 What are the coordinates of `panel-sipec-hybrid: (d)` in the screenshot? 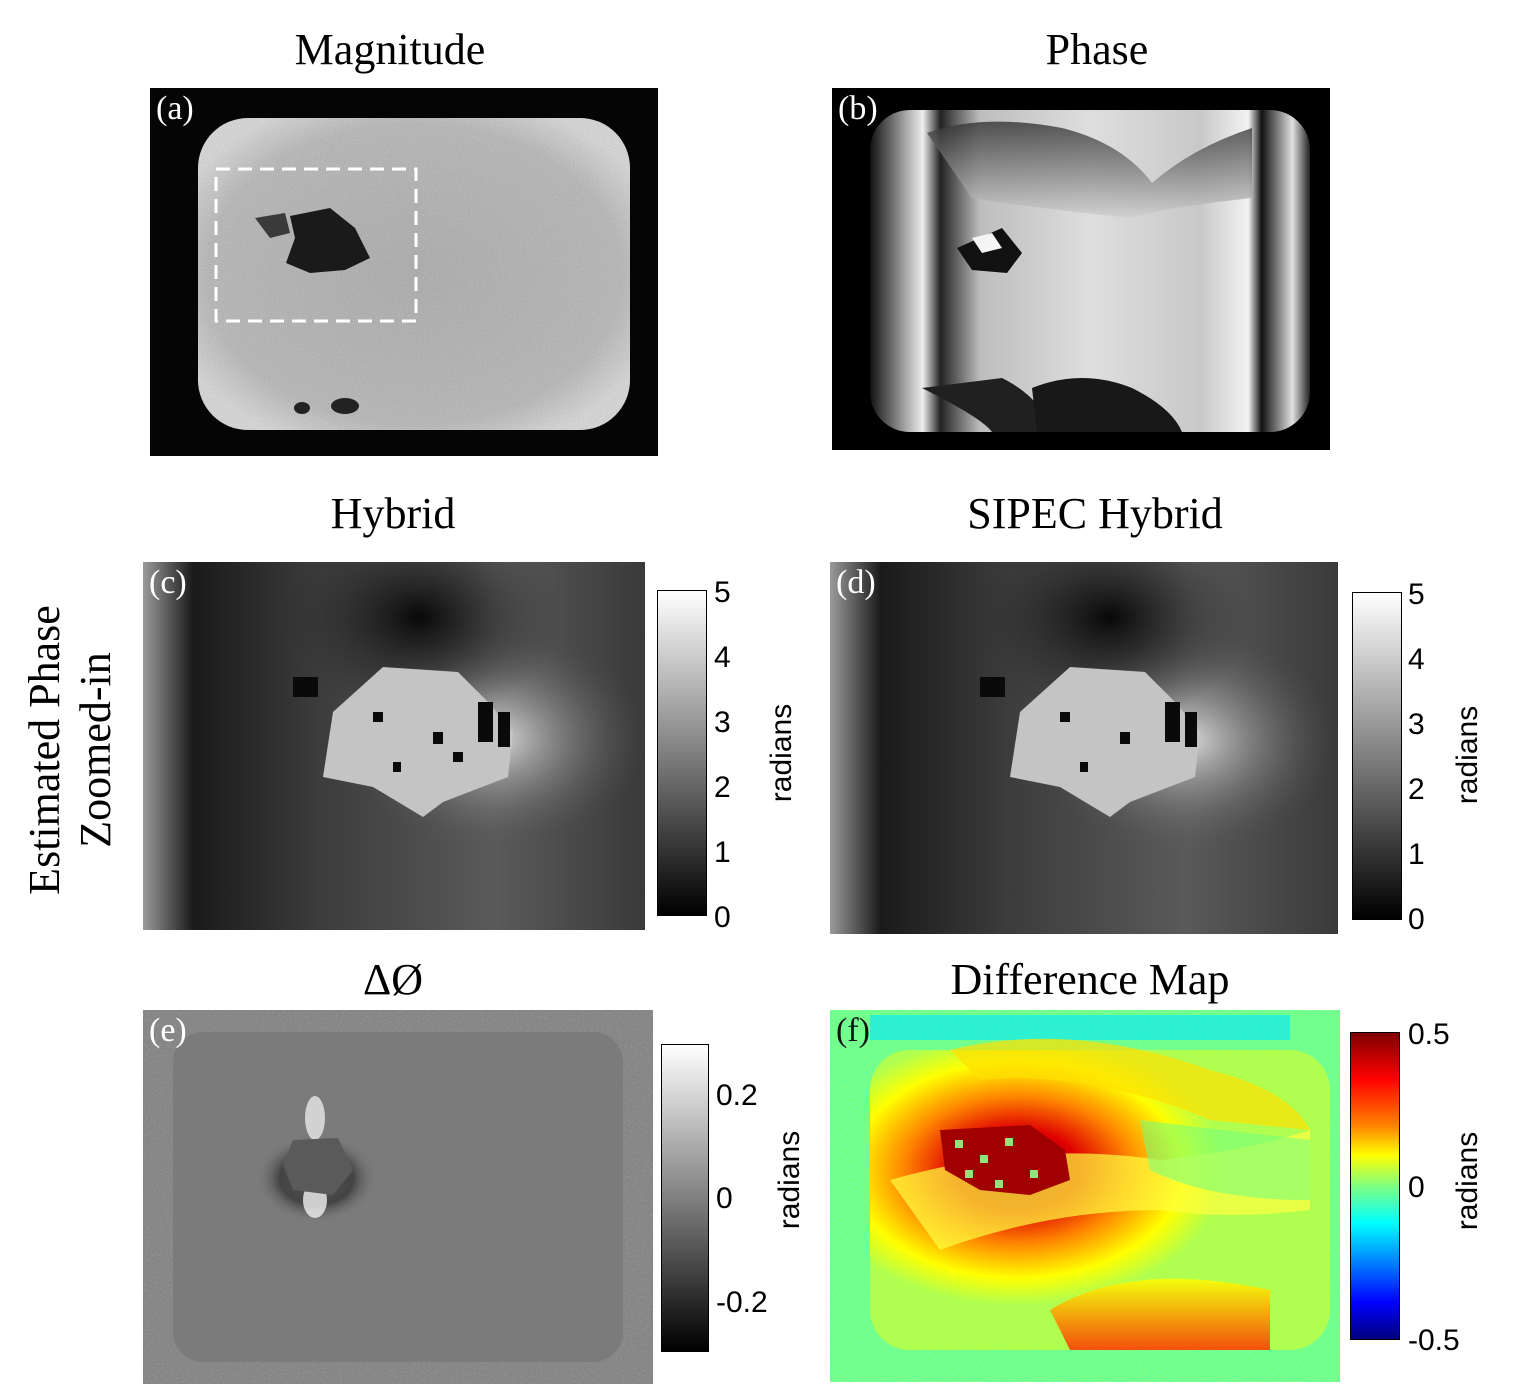 It's located at (1084, 748).